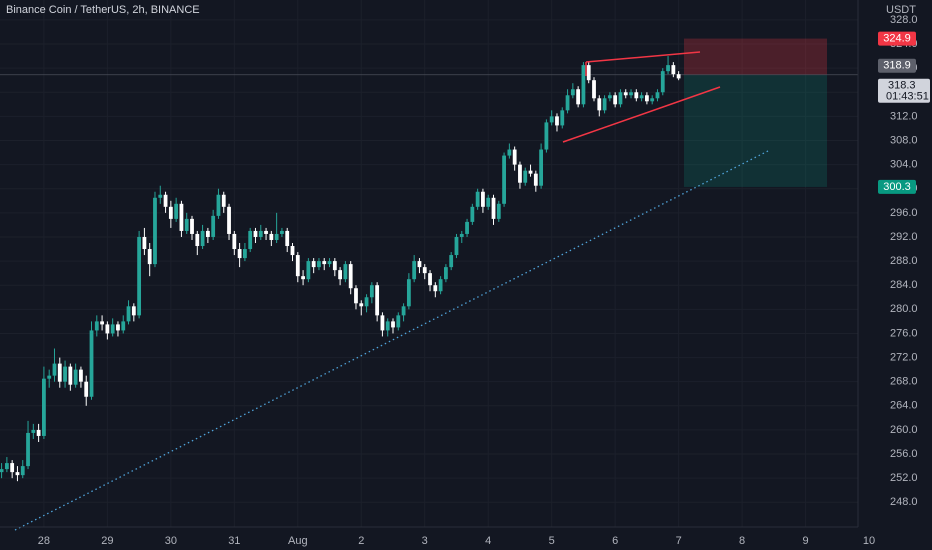  I want to click on y-tick-label: 252.0, so click(904, 478).